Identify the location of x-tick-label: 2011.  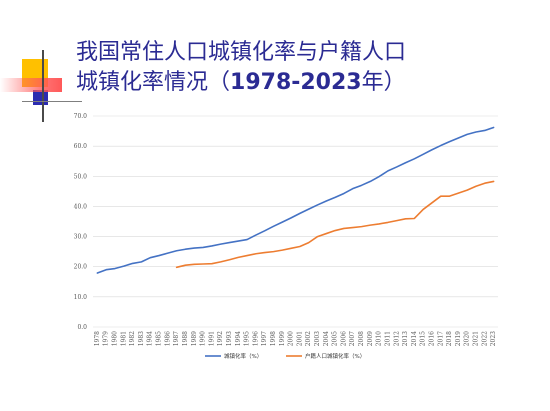
(387, 338).